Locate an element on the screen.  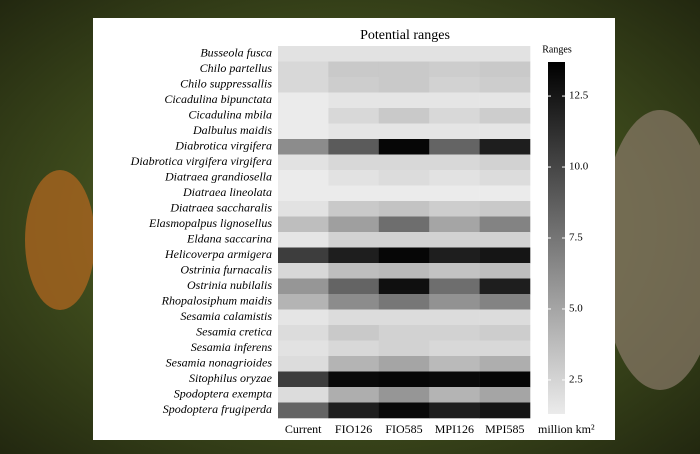
chart-title: Potential ranges is located at coordinates (405, 35).